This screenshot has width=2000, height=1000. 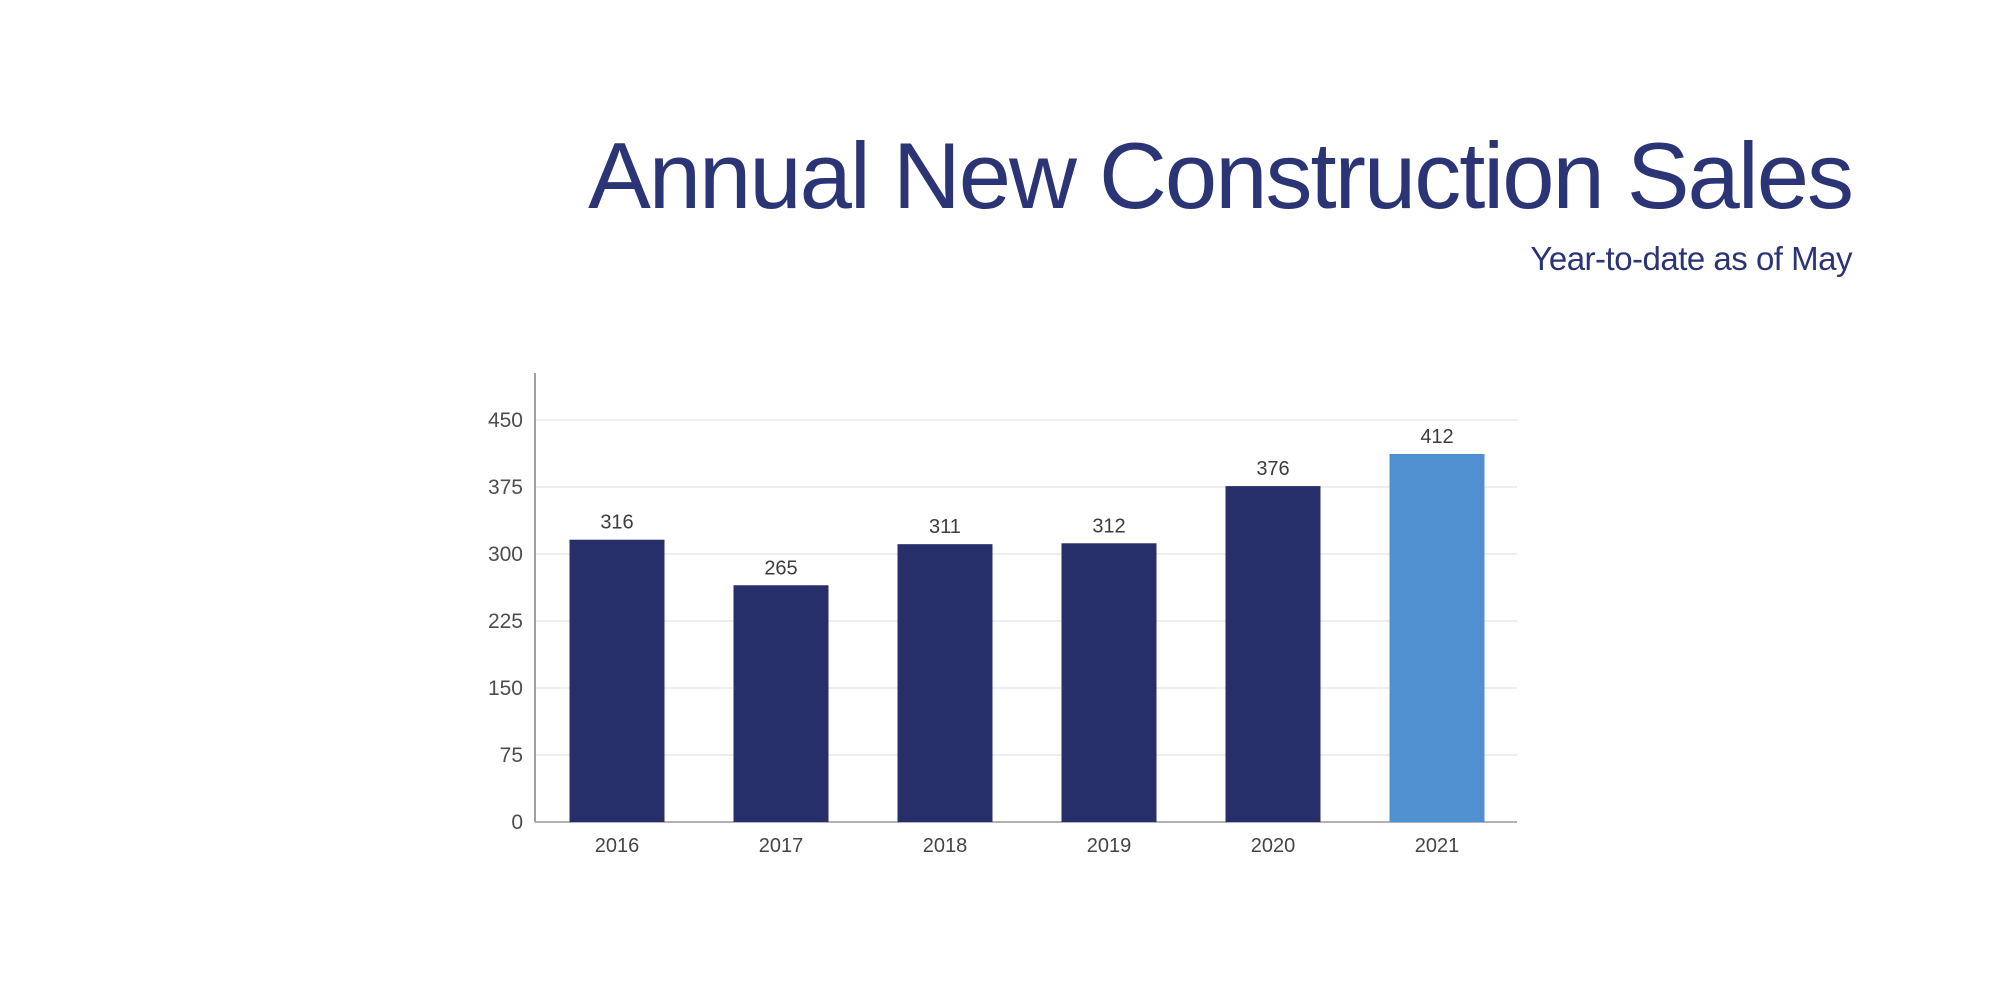 I want to click on y-tick-label-75: 75, so click(x=511, y=755).